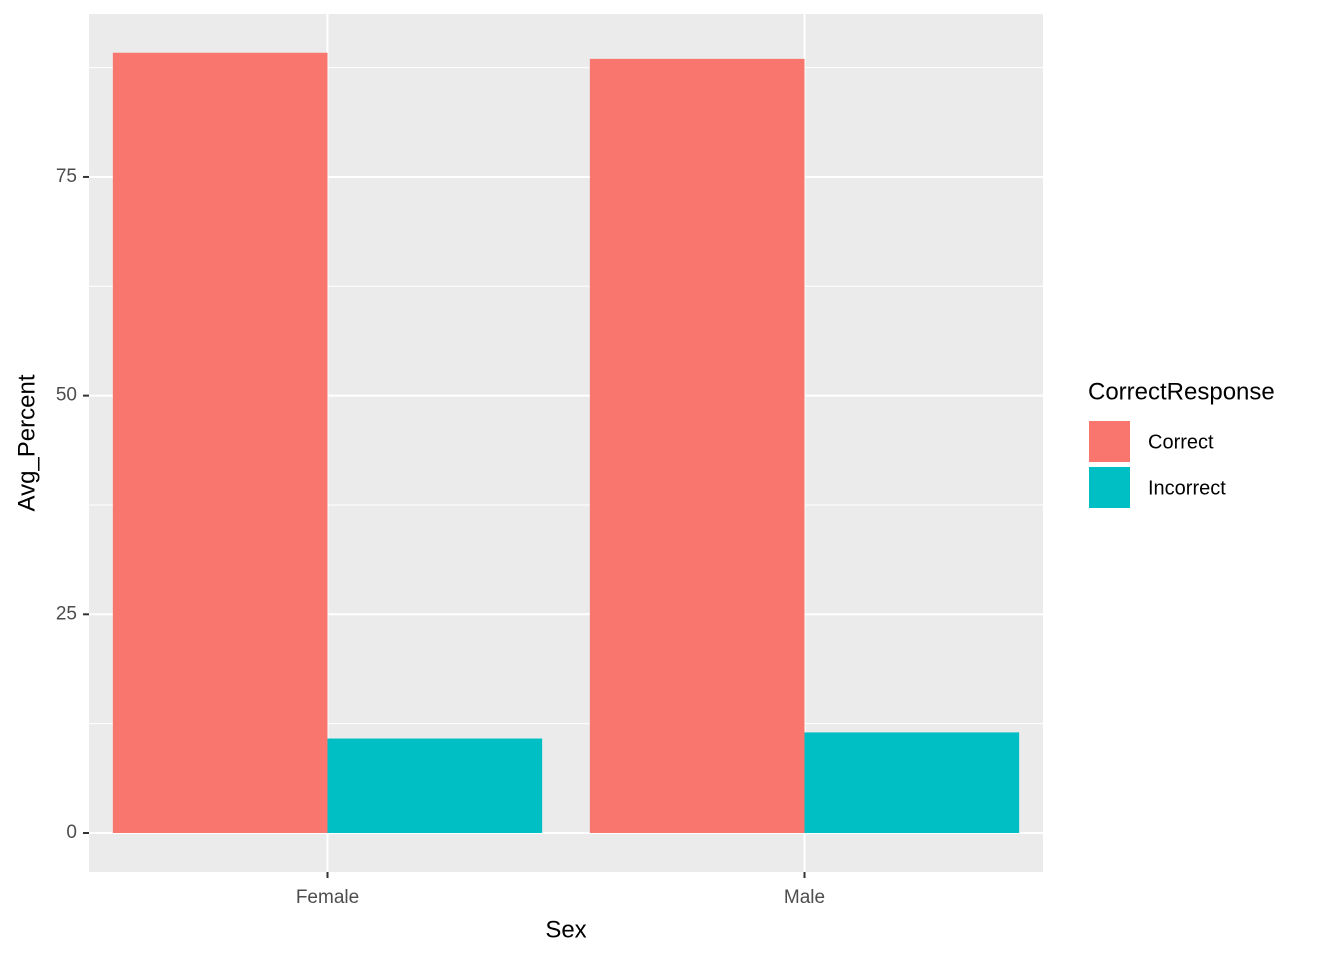 The image size is (1344, 960). Describe the element at coordinates (565, 929) in the screenshot. I see `x-axis-title: Sex` at that location.